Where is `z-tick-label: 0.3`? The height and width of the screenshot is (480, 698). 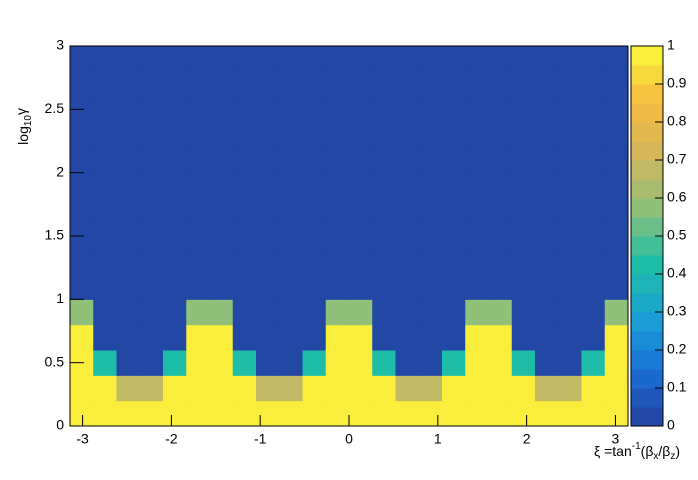 z-tick-label: 0.3 is located at coordinates (677, 311).